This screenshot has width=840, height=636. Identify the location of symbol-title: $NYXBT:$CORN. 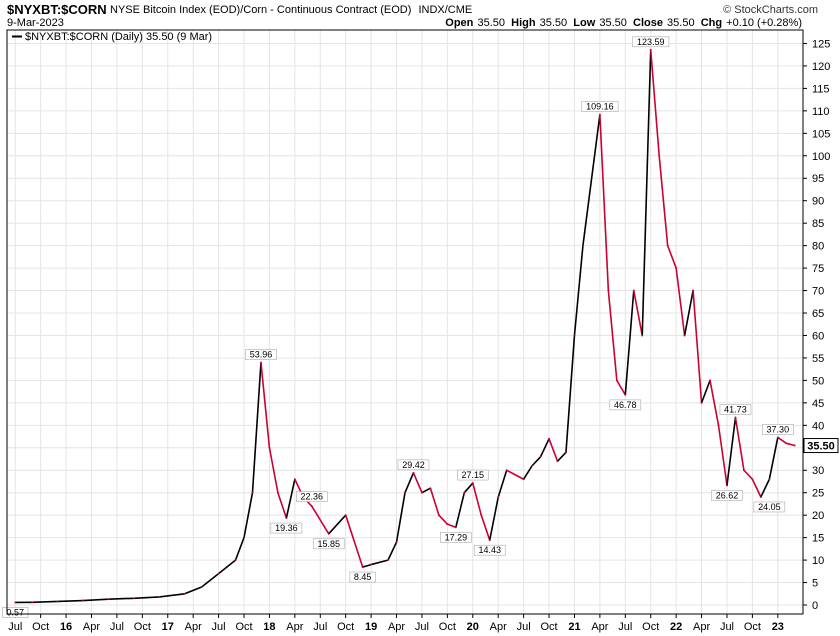
(57, 9).